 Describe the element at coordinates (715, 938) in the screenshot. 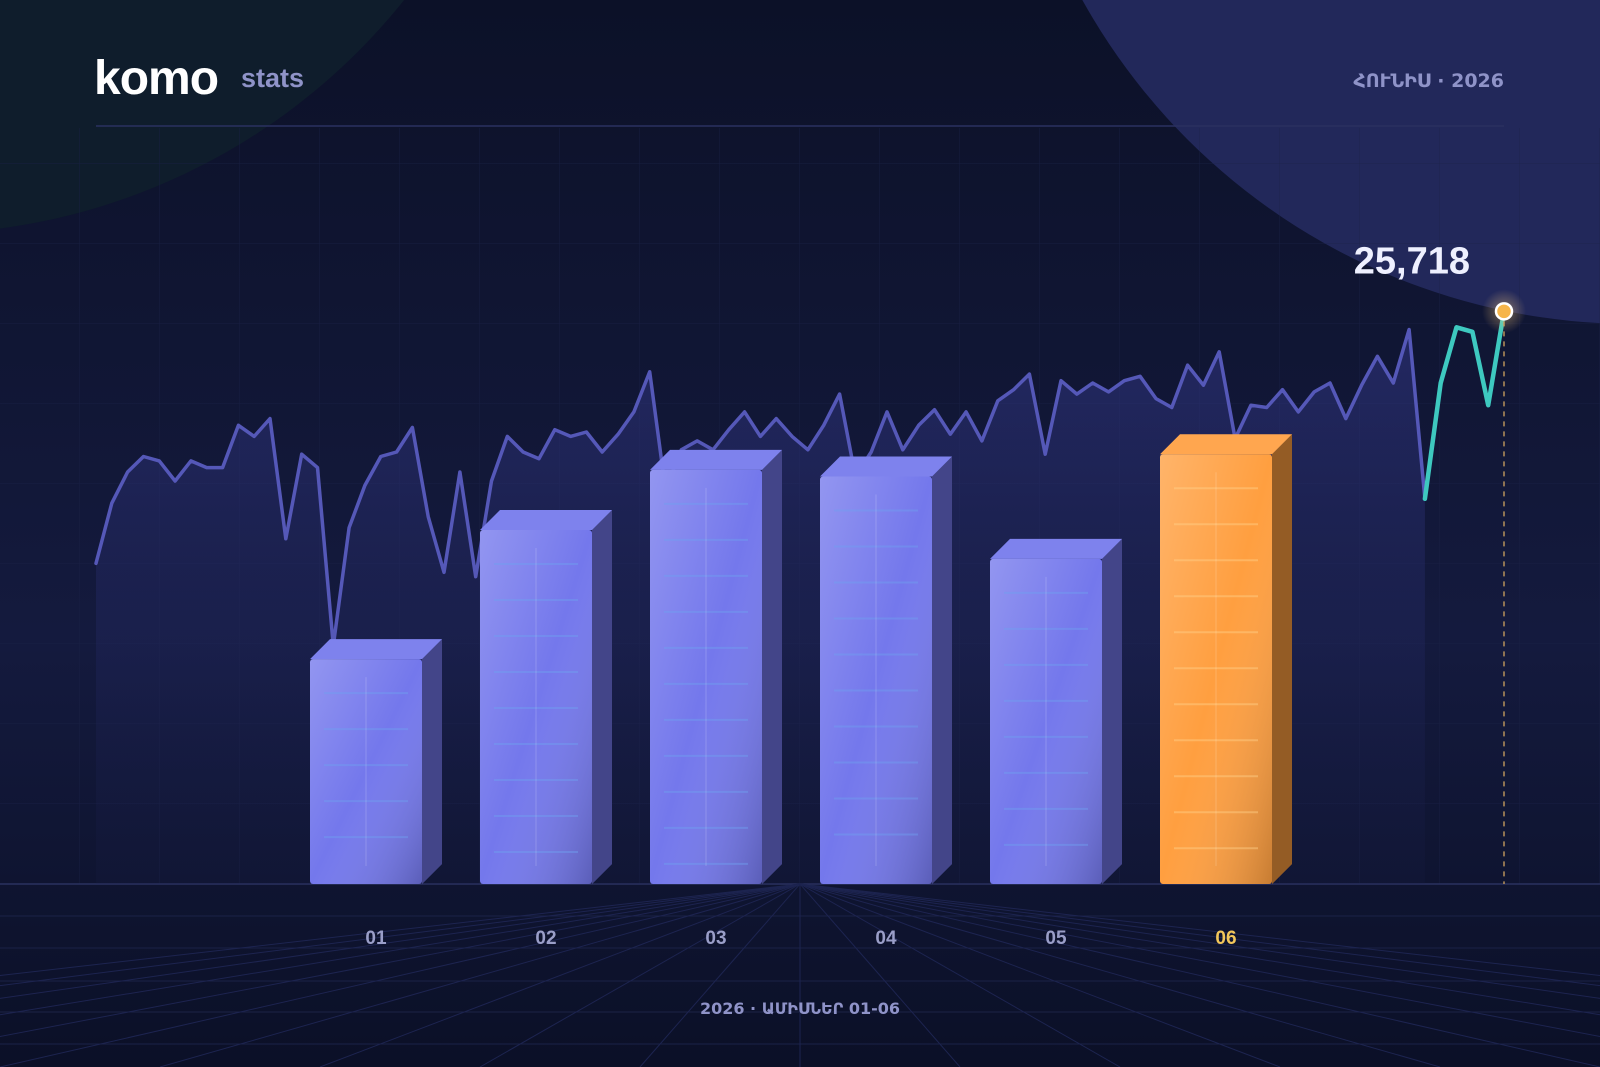

I see `x-tick-label: 03` at that location.